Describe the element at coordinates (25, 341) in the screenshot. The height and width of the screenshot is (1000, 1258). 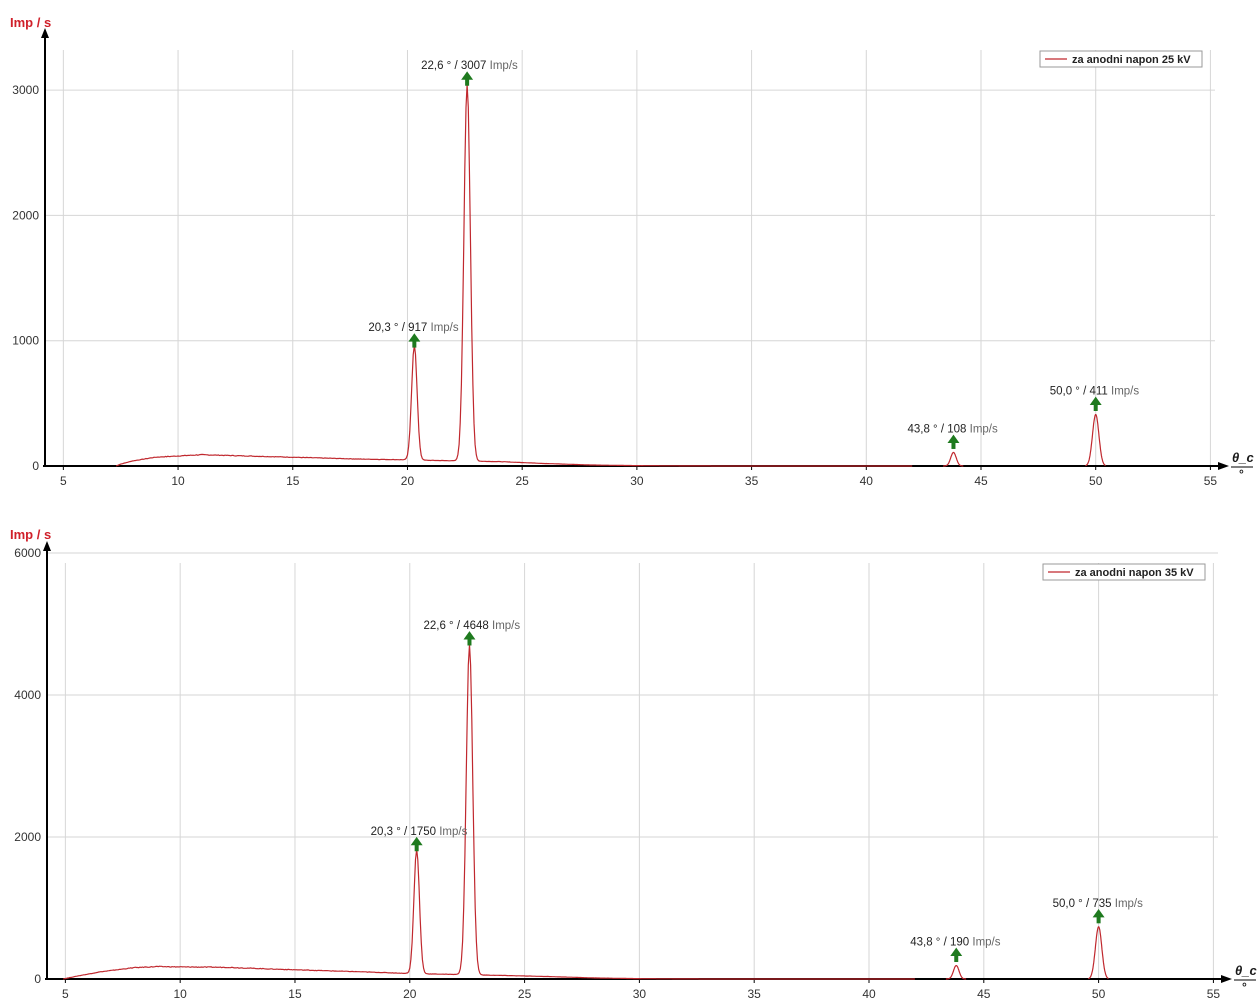
I see `y-tick-label: 1000` at that location.